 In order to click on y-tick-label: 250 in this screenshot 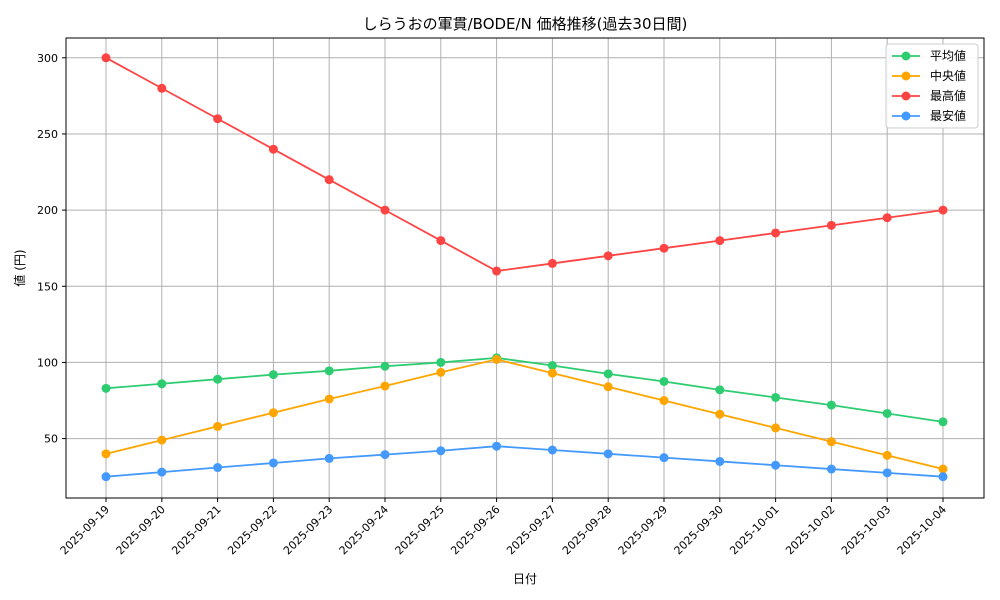, I will do `click(47, 134)`.